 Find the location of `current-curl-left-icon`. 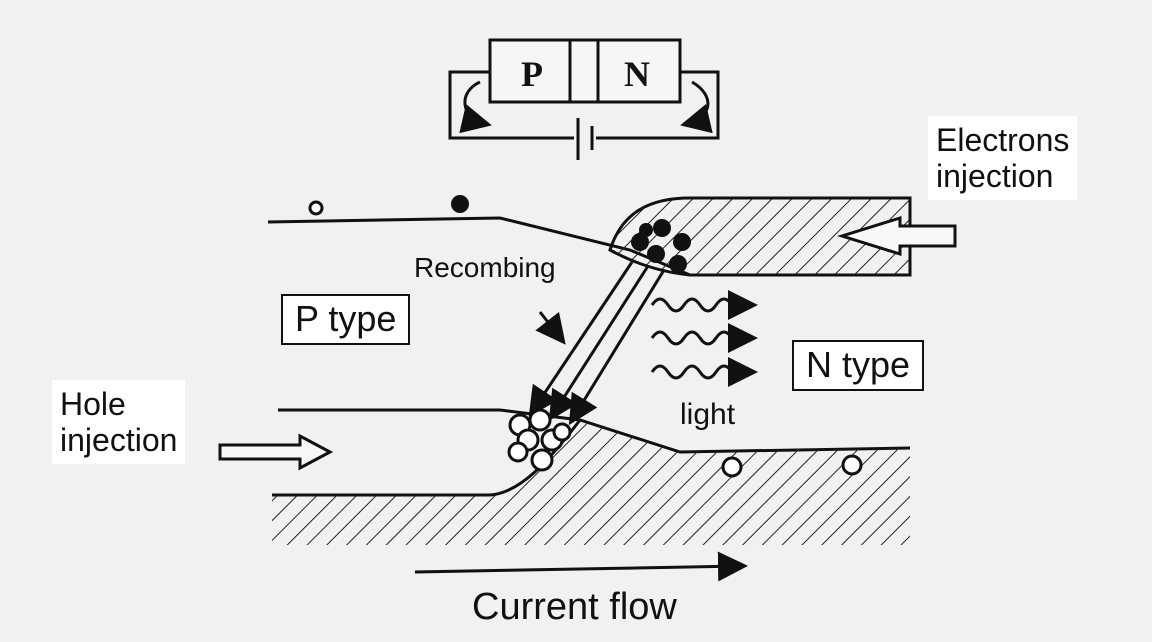

current-curl-left-icon is located at coordinates (475, 107).